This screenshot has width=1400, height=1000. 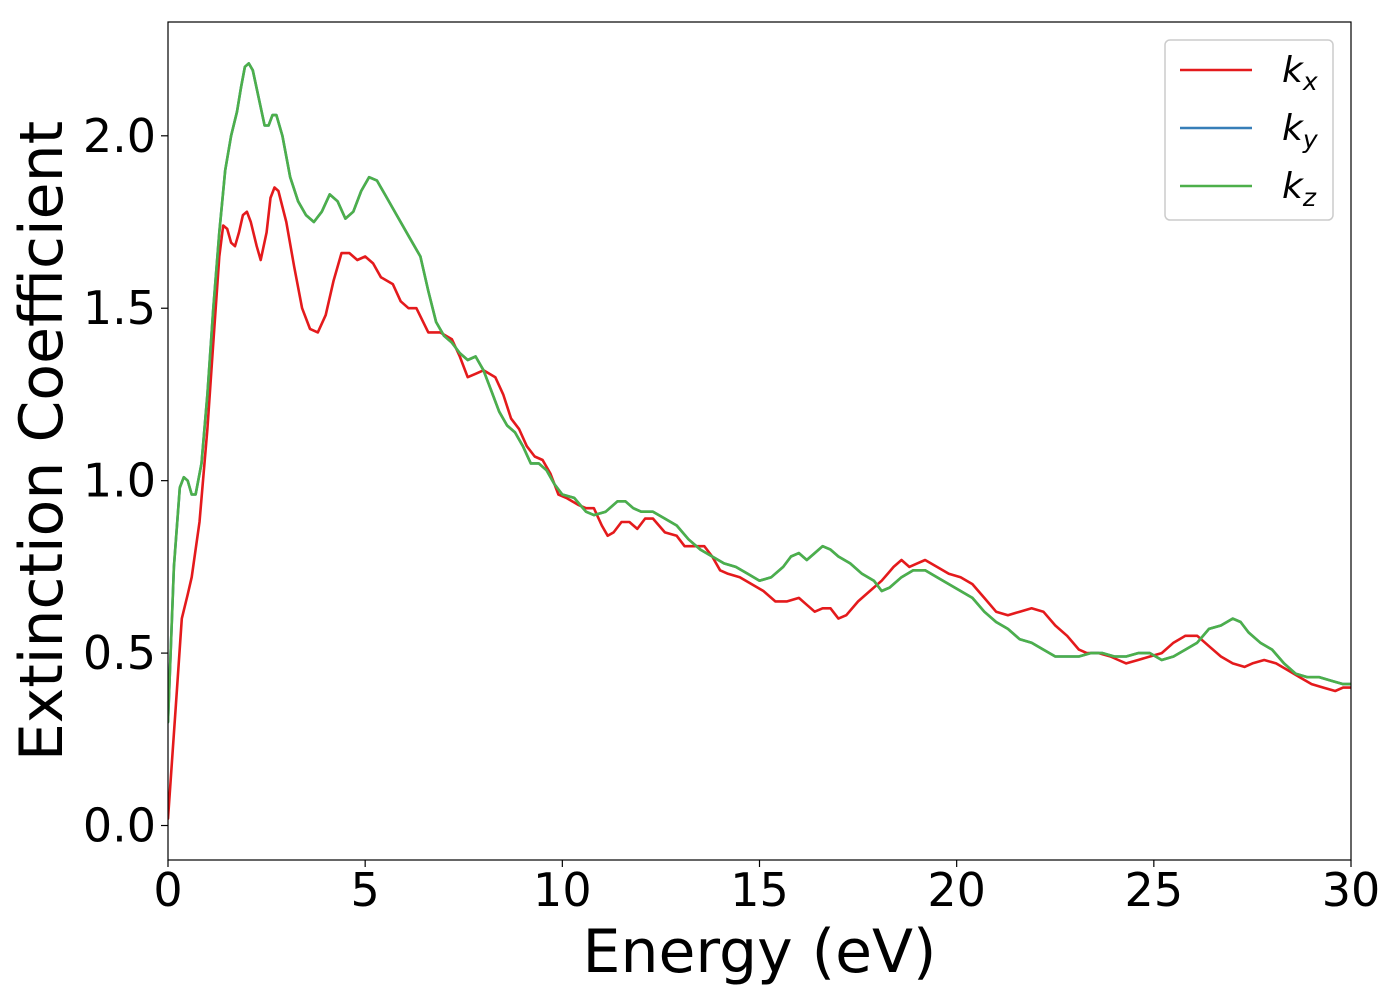 I want to click on x-tick-label: 25, so click(x=1154, y=890).